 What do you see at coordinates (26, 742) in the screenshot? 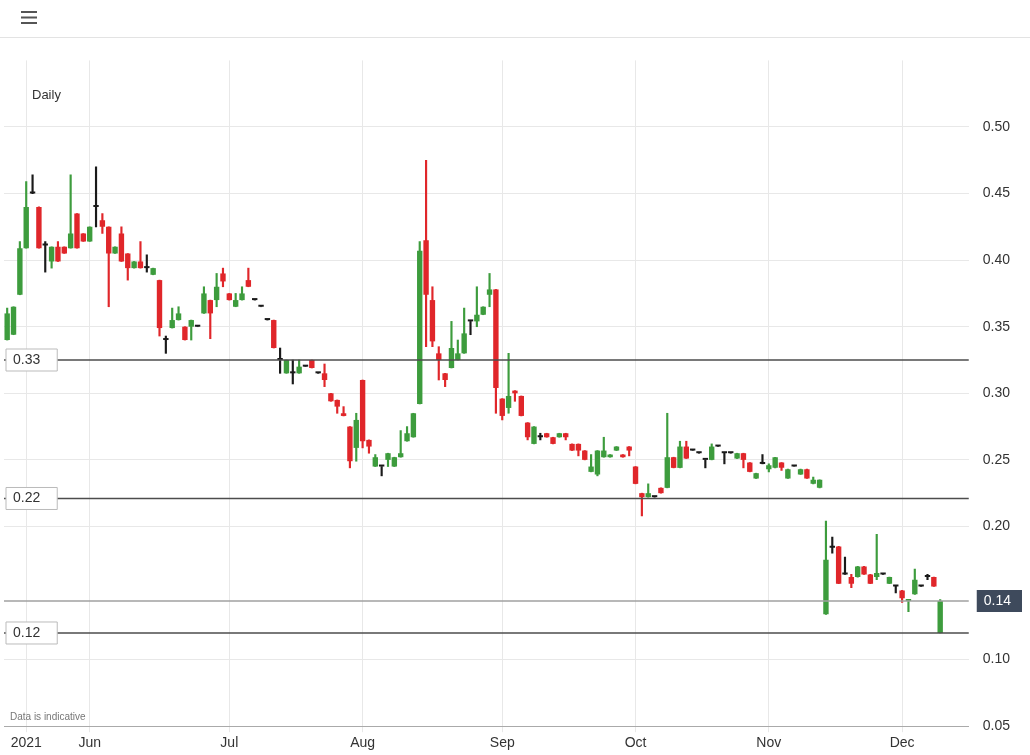
I see `x-tick-label: 2021` at bounding box center [26, 742].